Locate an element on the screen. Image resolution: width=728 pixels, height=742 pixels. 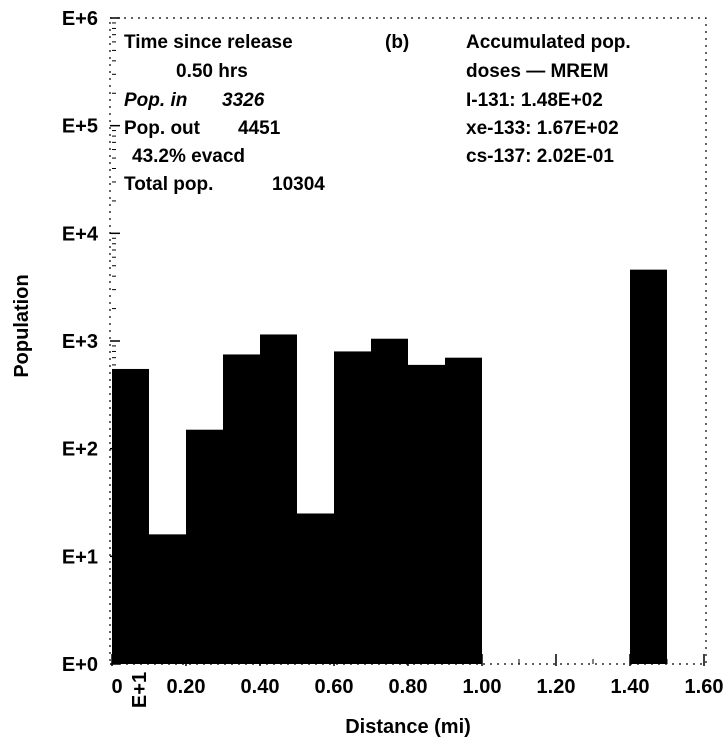
pop-out-label: Pop. out is located at coordinates (162, 128).